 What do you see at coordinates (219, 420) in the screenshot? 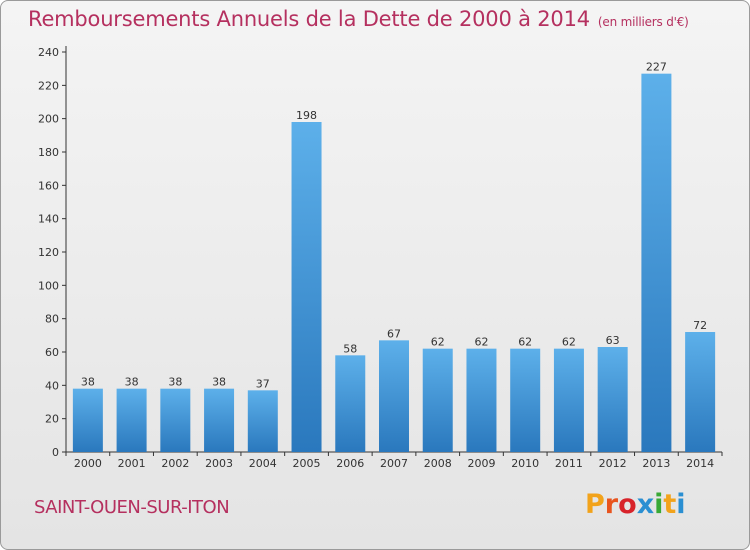
I see `bar-2003` at bounding box center [219, 420].